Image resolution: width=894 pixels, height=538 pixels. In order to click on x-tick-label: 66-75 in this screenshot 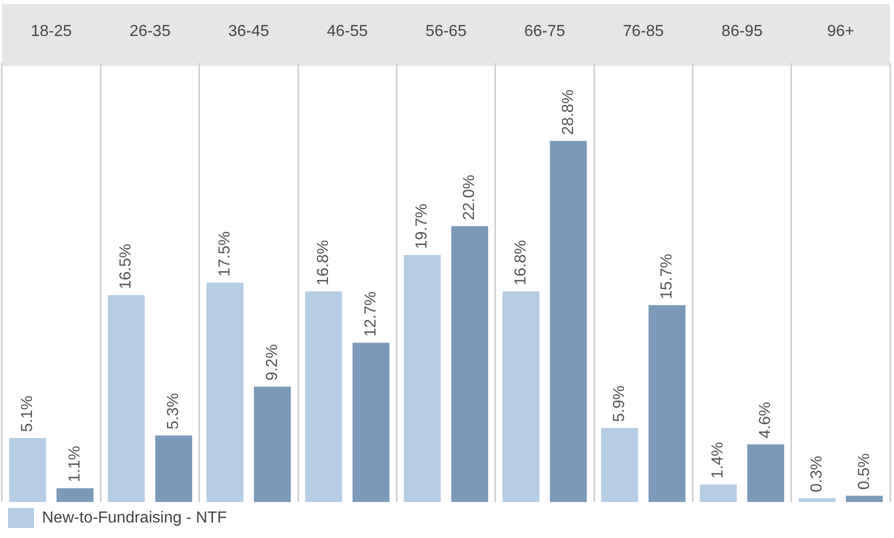, I will do `click(545, 31)`.